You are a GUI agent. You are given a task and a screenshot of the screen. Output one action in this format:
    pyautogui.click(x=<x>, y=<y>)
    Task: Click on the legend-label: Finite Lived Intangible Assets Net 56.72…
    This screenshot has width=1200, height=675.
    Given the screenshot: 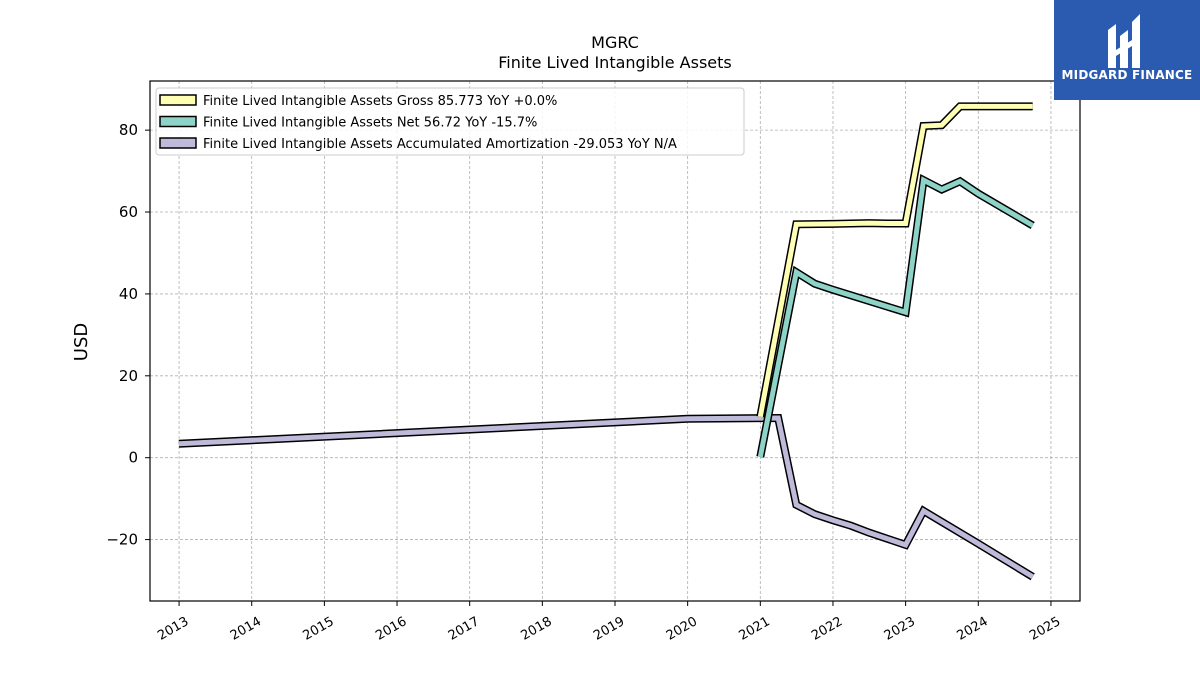 What is the action you would take?
    pyautogui.click(x=370, y=123)
    